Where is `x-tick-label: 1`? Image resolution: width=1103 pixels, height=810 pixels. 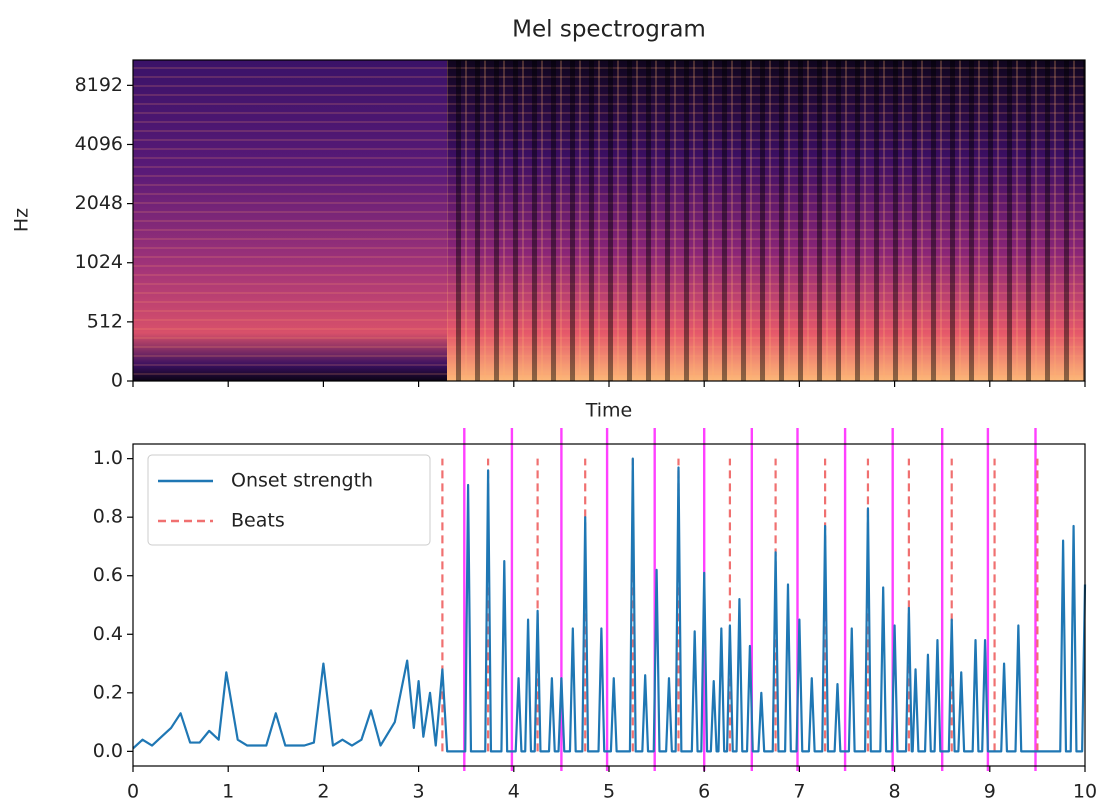
x-tick-label: 1 is located at coordinates (228, 792).